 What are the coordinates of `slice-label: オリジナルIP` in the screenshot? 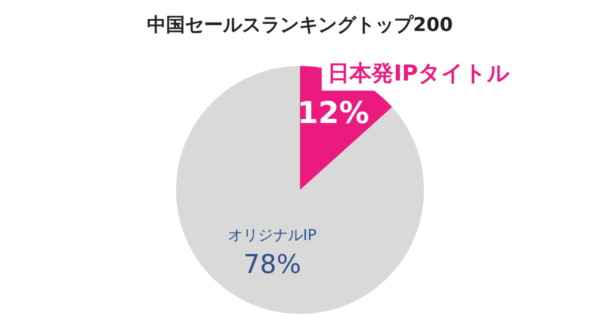 It's located at (272, 235).